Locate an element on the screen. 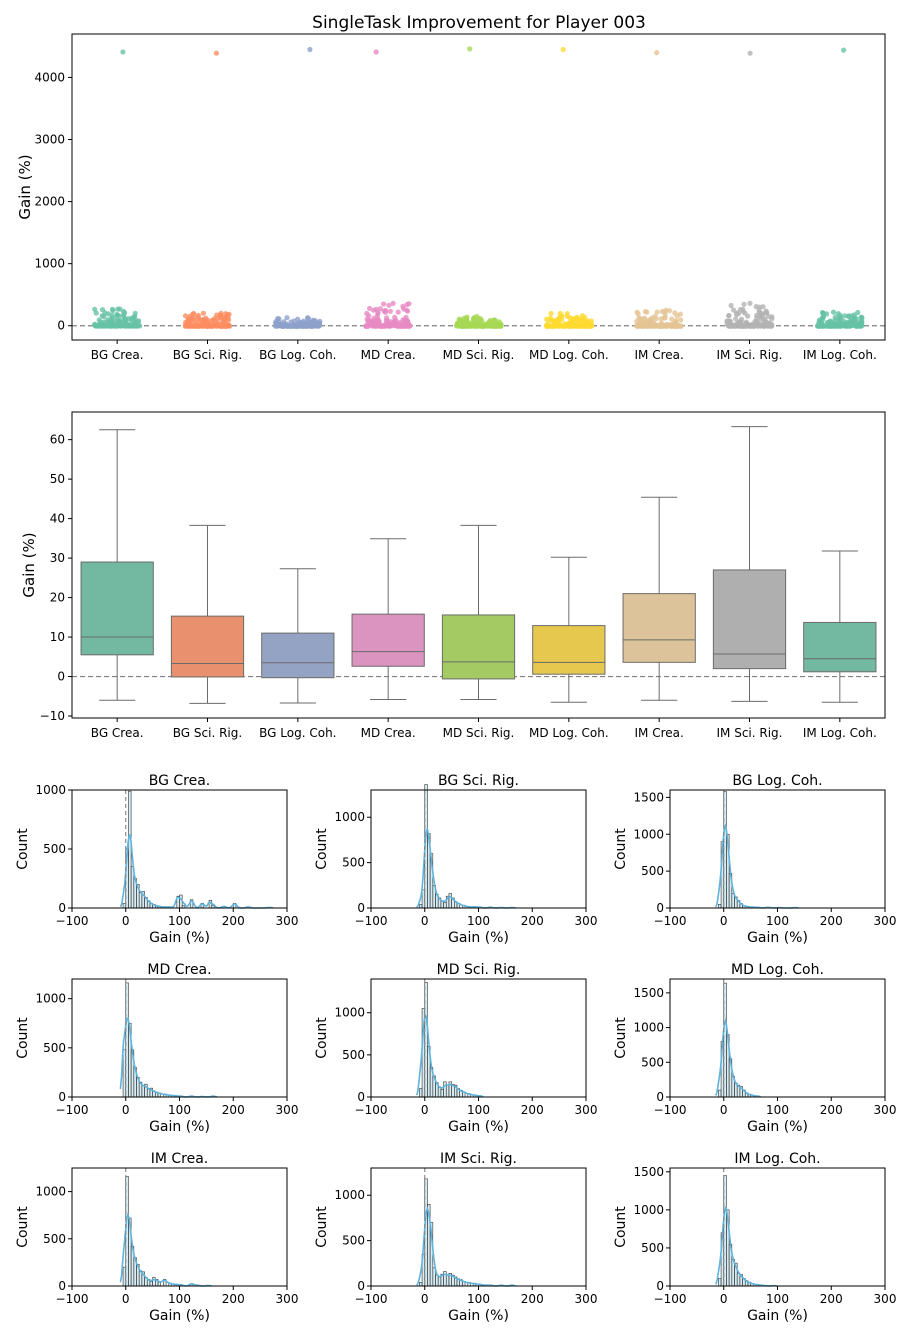  y-tick-label: −10 is located at coordinates (52, 716).